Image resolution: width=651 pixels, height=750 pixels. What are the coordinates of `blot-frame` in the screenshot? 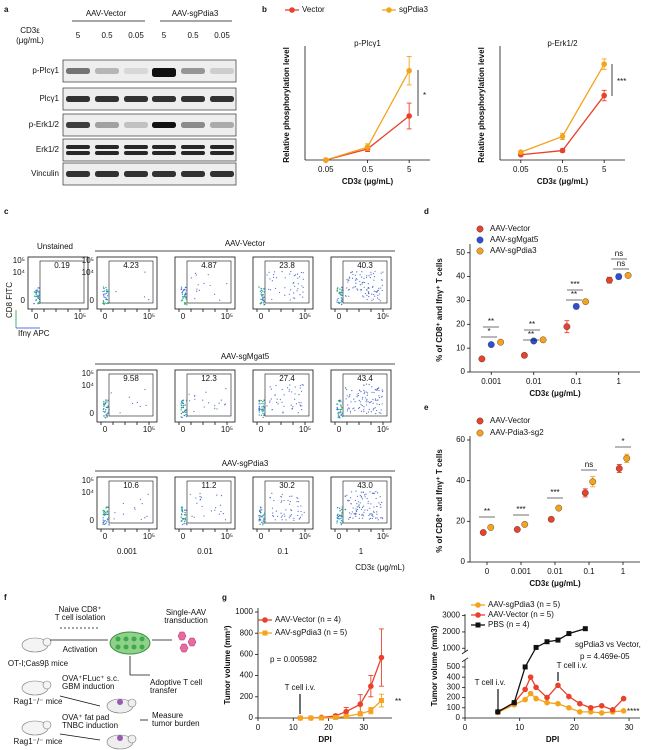 It's located at (149, 99).